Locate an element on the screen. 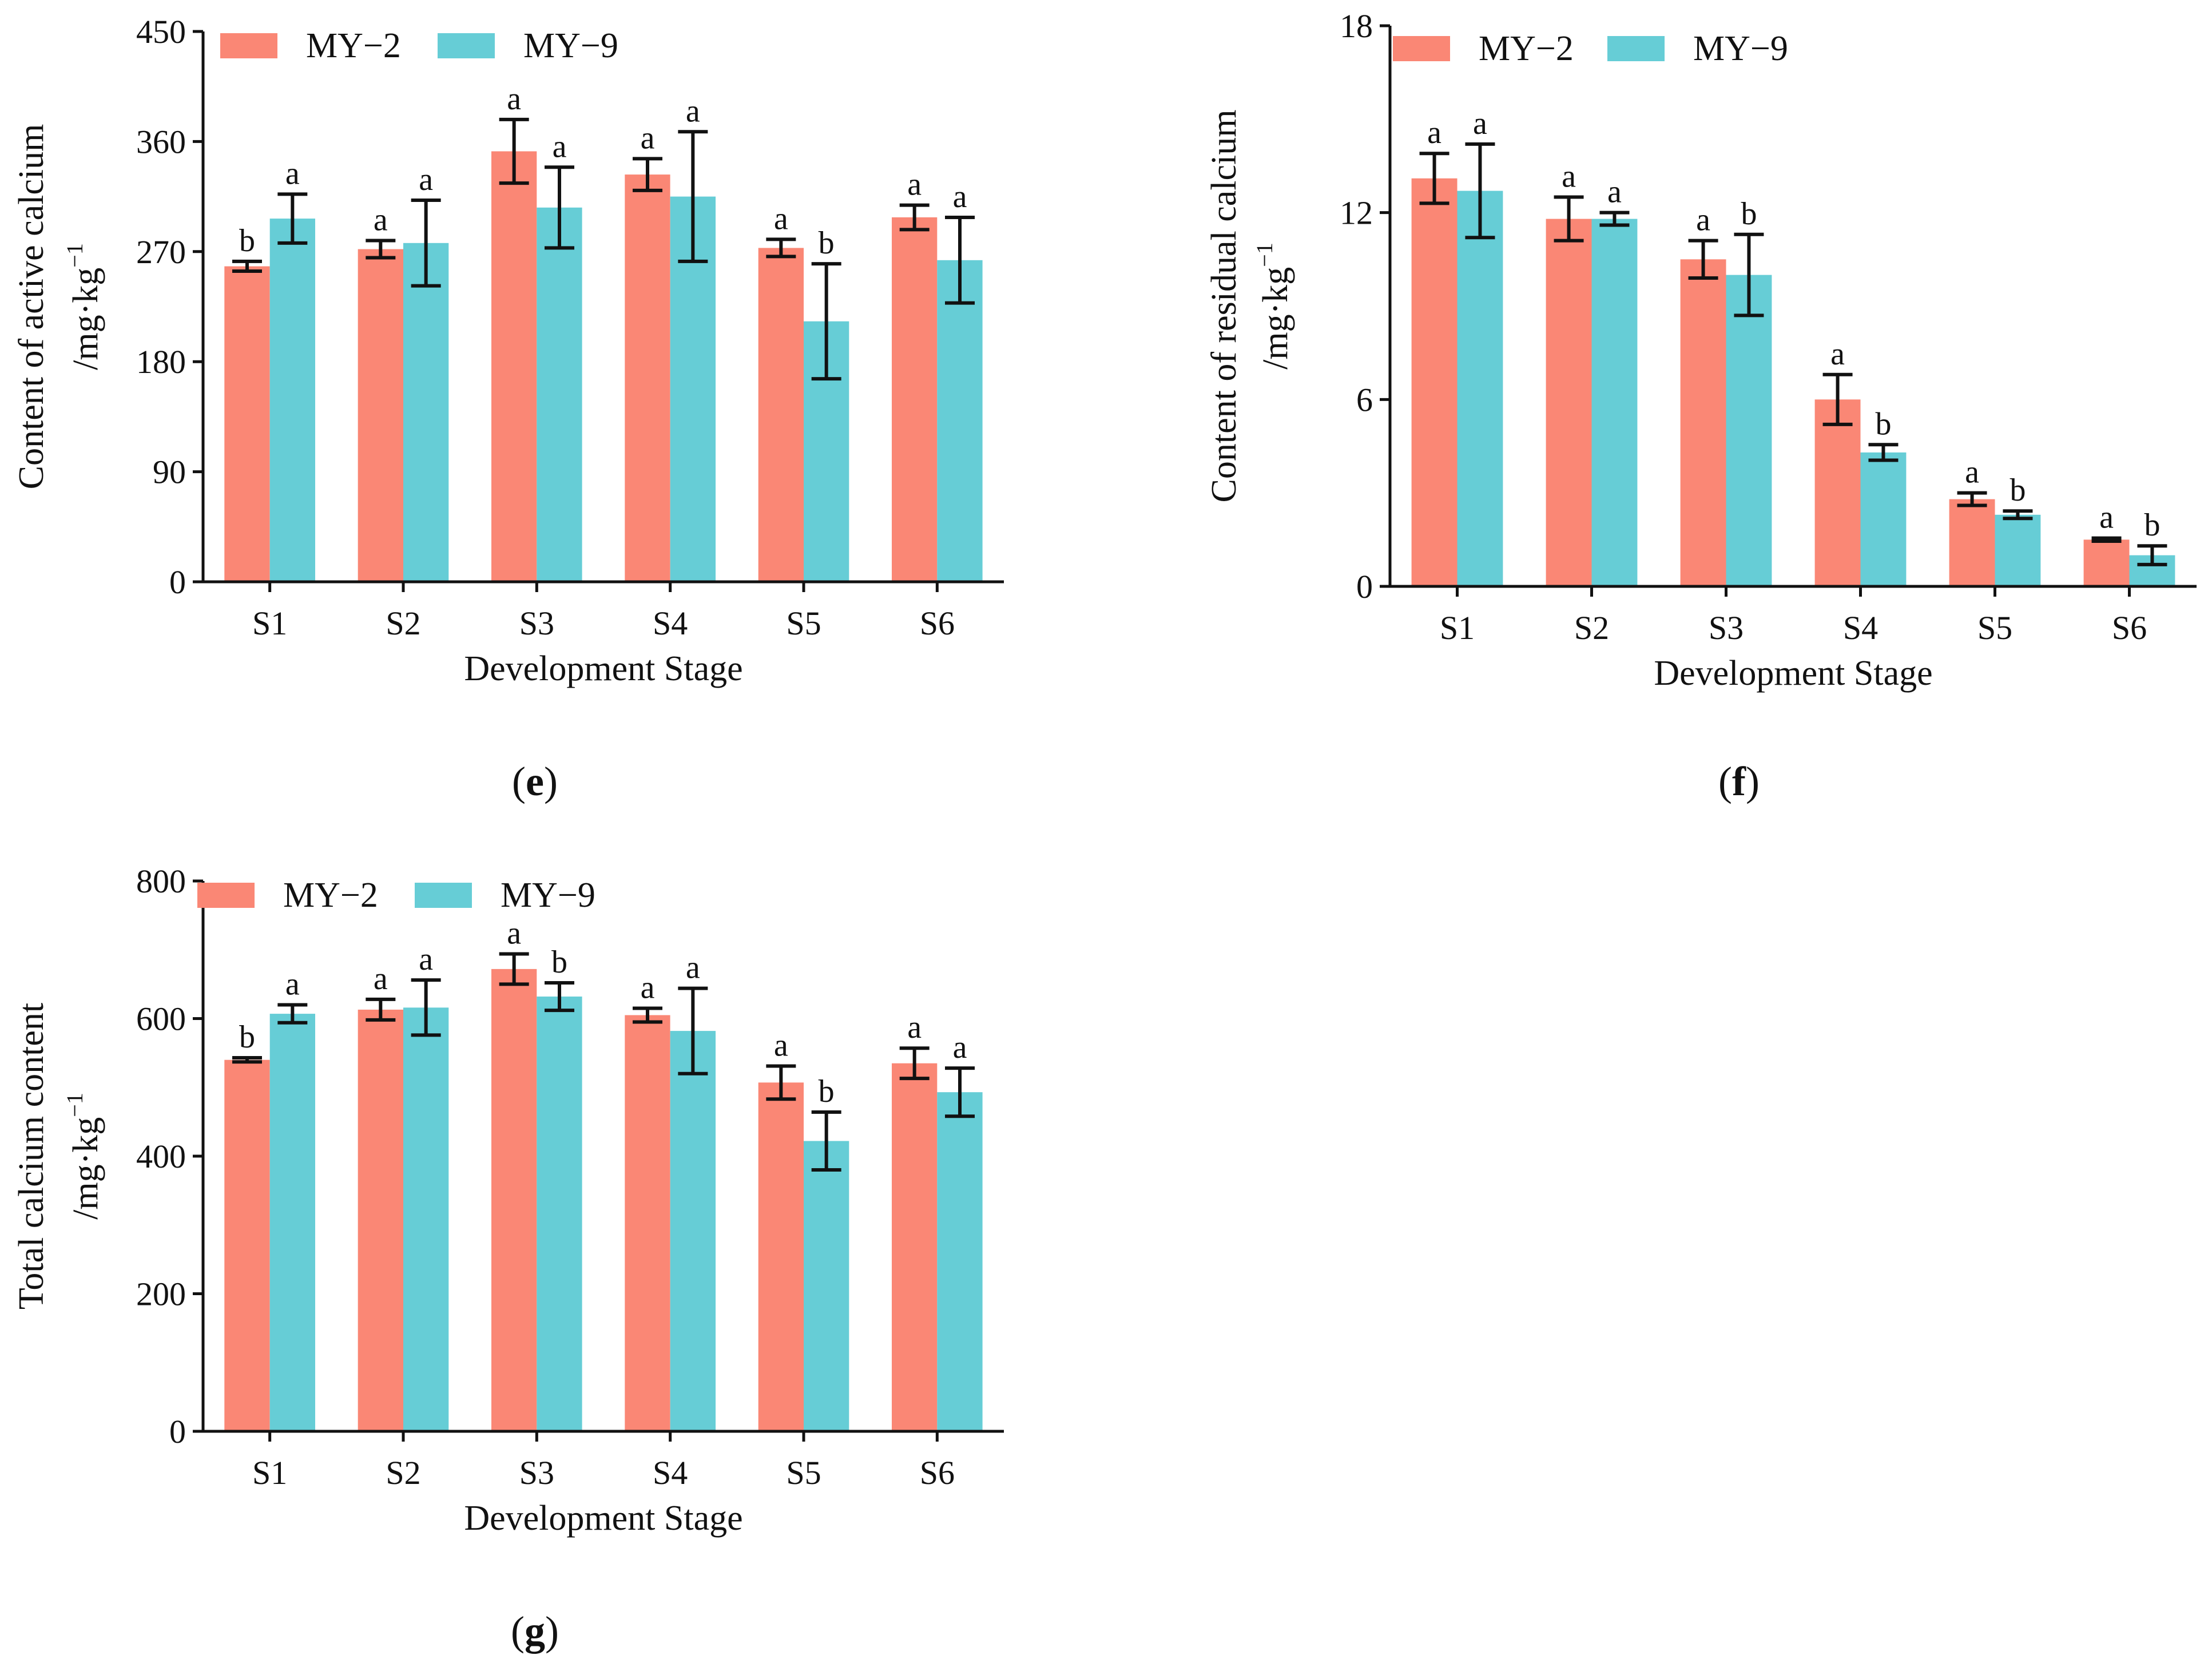 Image resolution: width=2212 pixels, height=1663 pixels. bar-MY2-S6 is located at coordinates (2106, 563).